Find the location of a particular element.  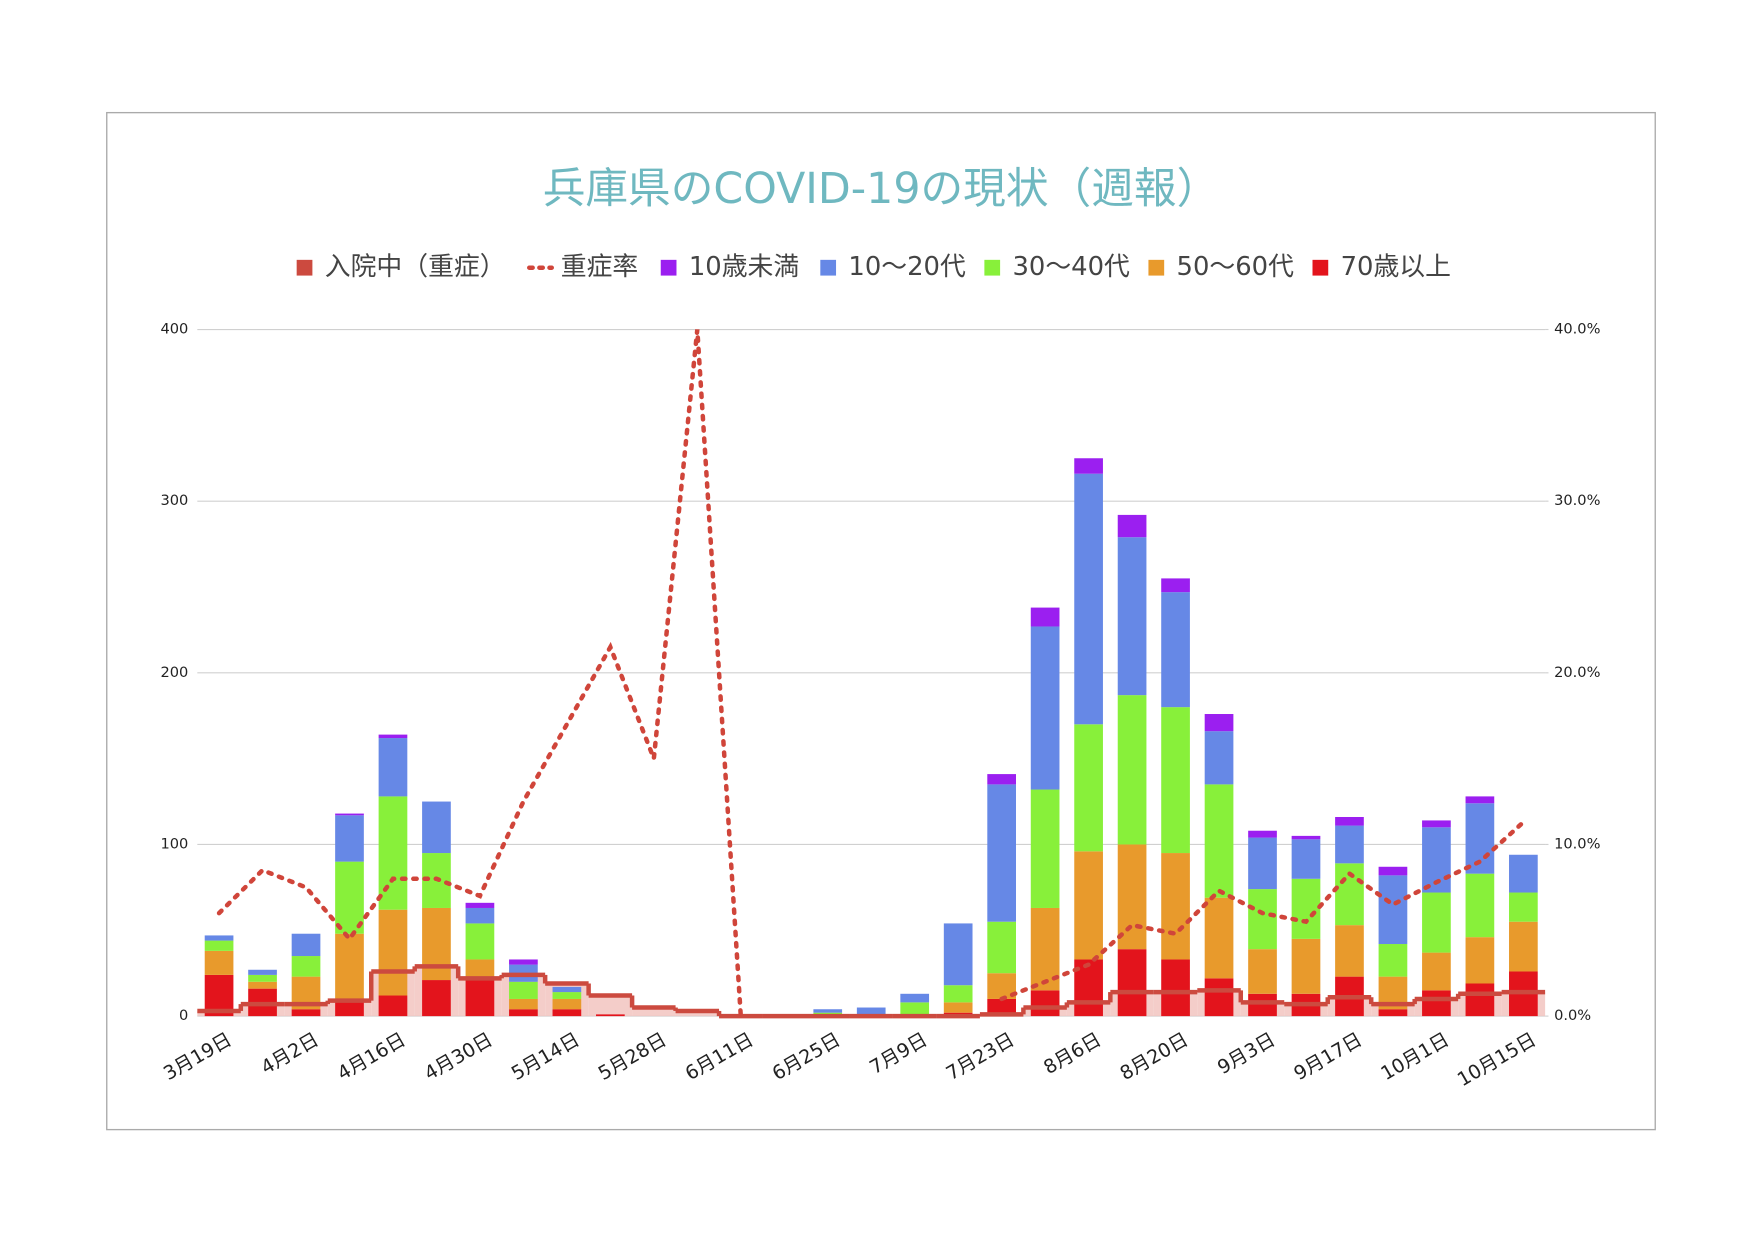

legend-label: 70歳以上 is located at coordinates (1396, 267).